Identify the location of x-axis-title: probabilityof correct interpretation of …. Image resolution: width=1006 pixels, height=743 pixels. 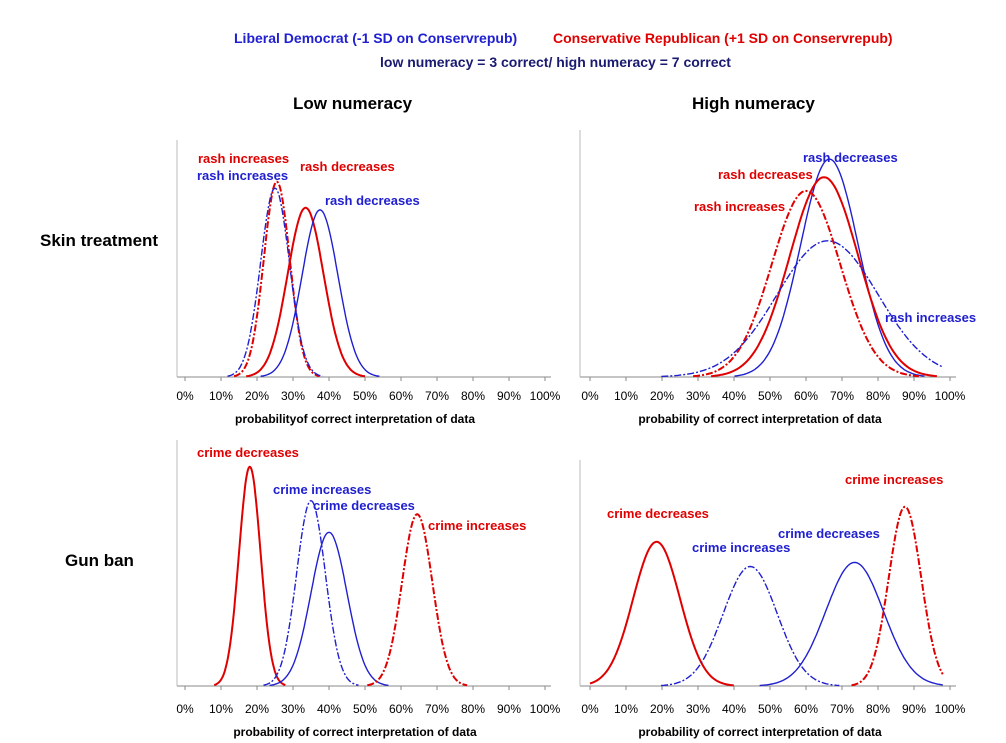
(355, 419).